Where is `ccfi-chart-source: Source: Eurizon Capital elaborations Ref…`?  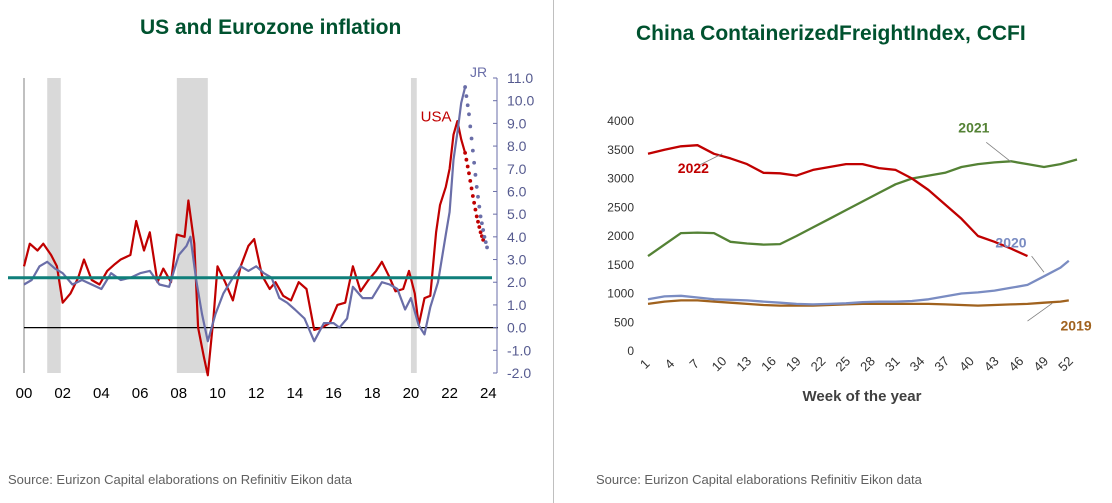
ccfi-chart-source: Source: Eurizon Capital elaborations Ref… is located at coordinates (759, 479).